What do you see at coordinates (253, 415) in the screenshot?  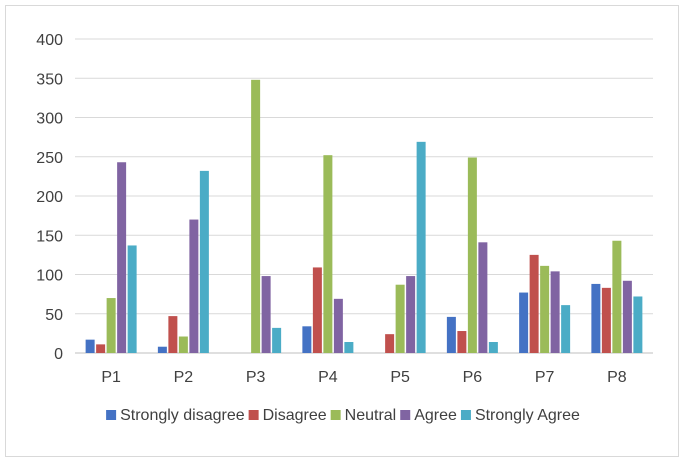 I see `legend-swatch-disagree` at bounding box center [253, 415].